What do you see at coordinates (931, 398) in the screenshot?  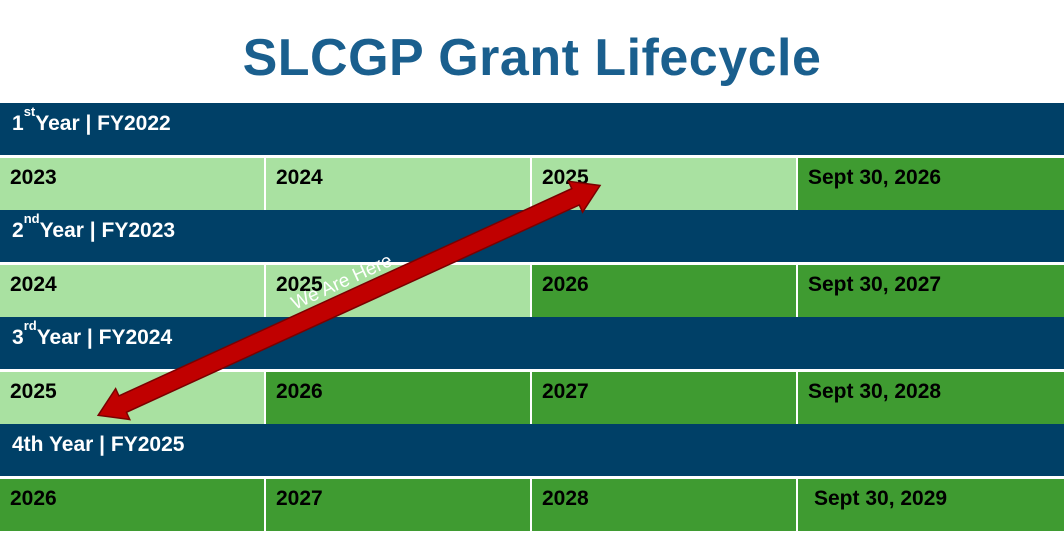 I see `end-date-cell: Sept 30, 2028` at bounding box center [931, 398].